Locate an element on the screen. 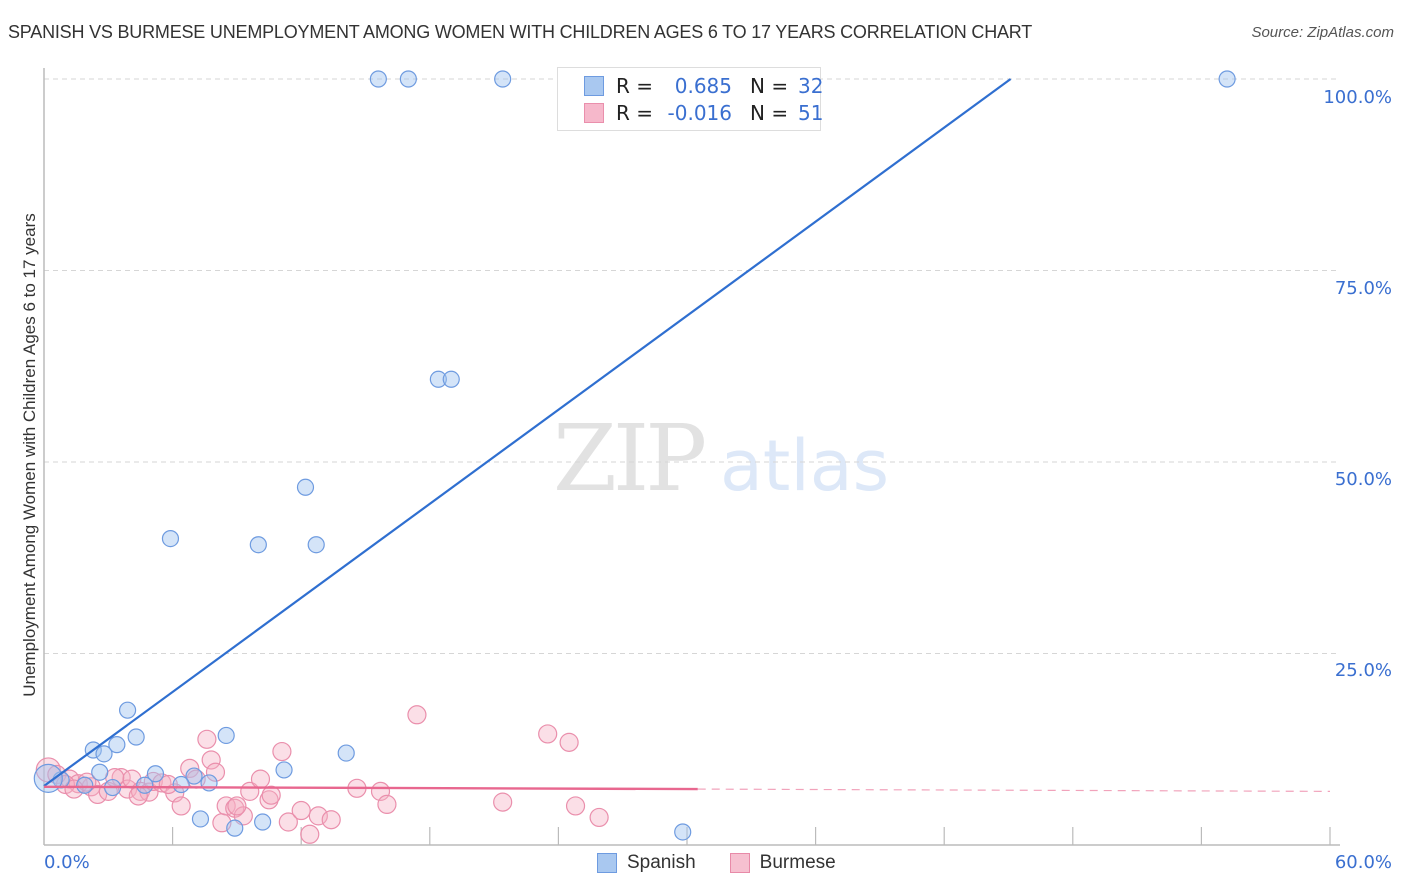 The height and width of the screenshot is (892, 1406). burmese-points is located at coordinates (322, 774).